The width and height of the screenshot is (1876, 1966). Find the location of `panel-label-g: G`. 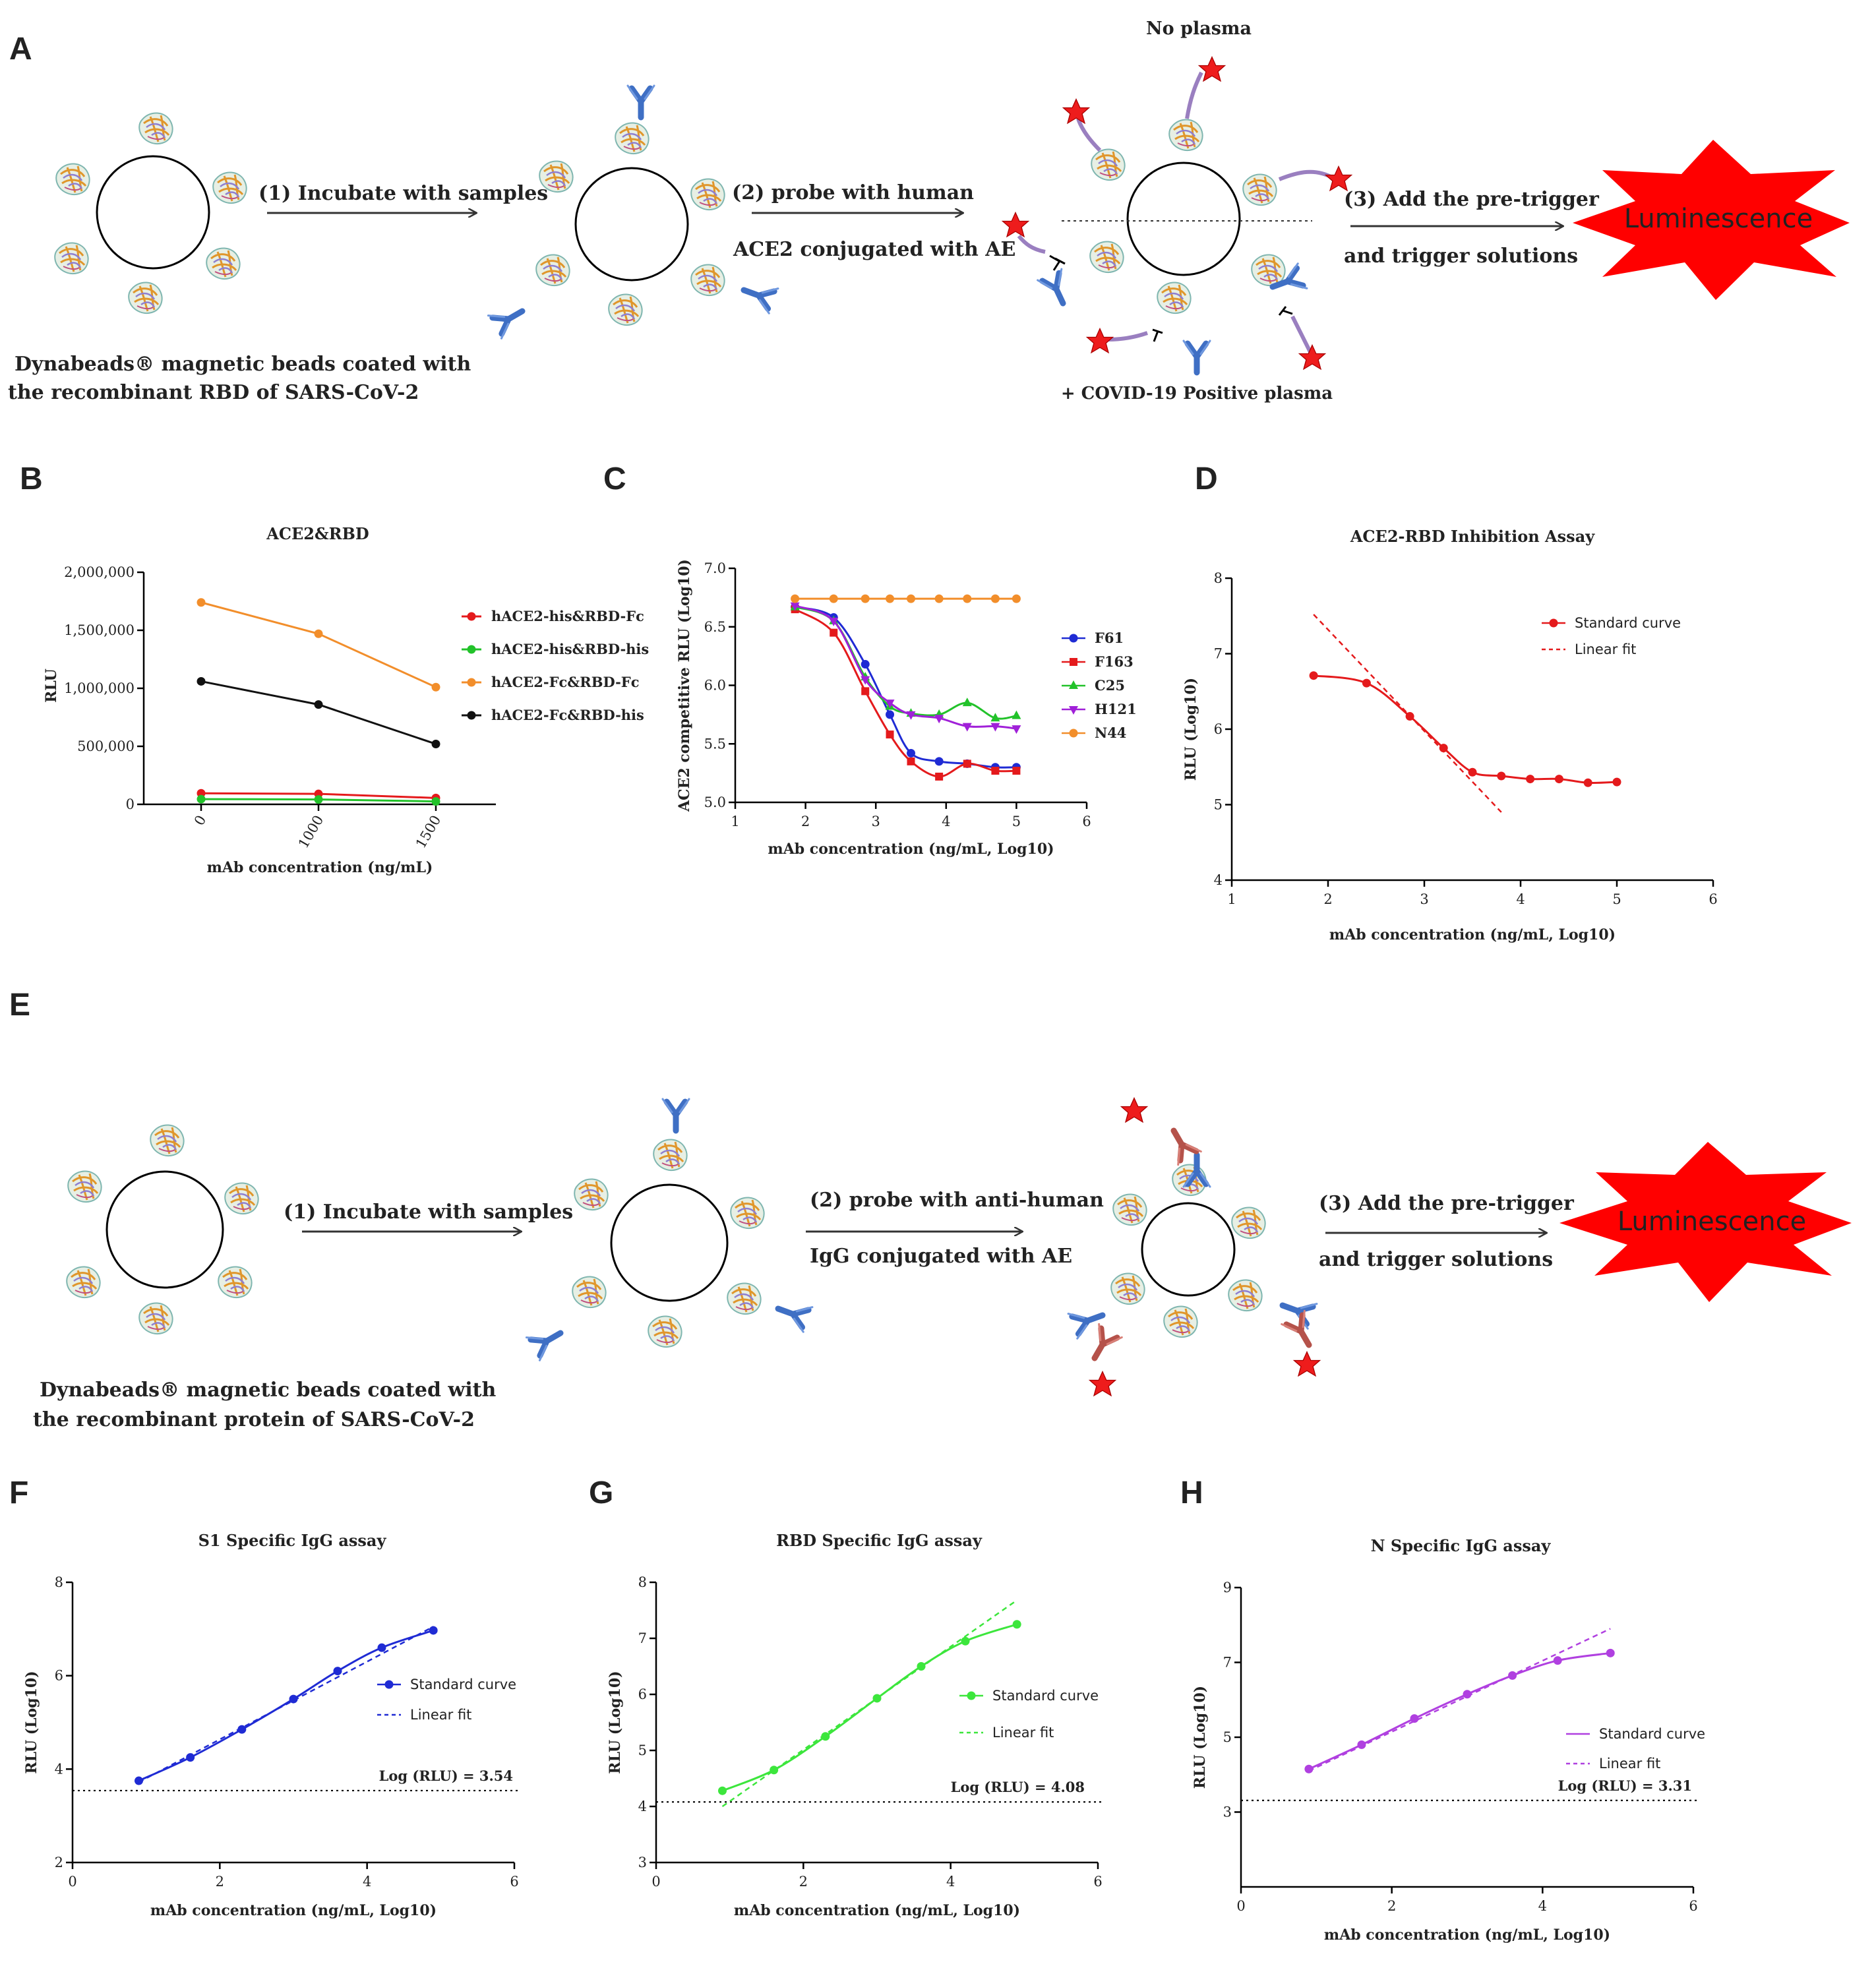

panel-label-g: G is located at coordinates (601, 1492).